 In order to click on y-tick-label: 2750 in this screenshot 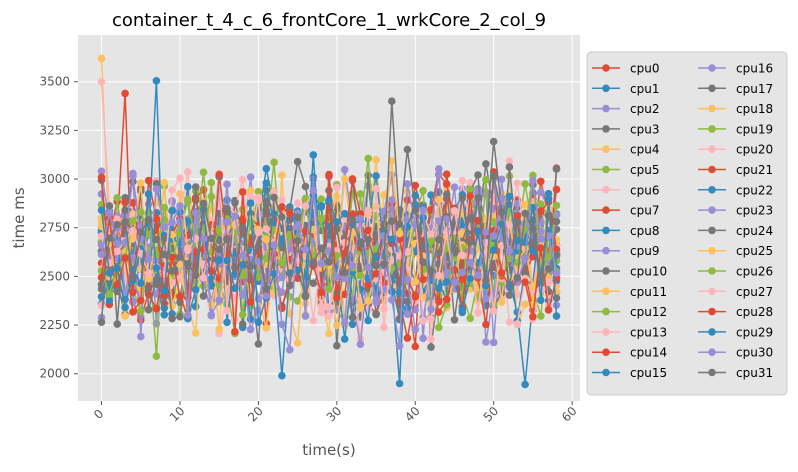, I will do `click(54, 228)`.